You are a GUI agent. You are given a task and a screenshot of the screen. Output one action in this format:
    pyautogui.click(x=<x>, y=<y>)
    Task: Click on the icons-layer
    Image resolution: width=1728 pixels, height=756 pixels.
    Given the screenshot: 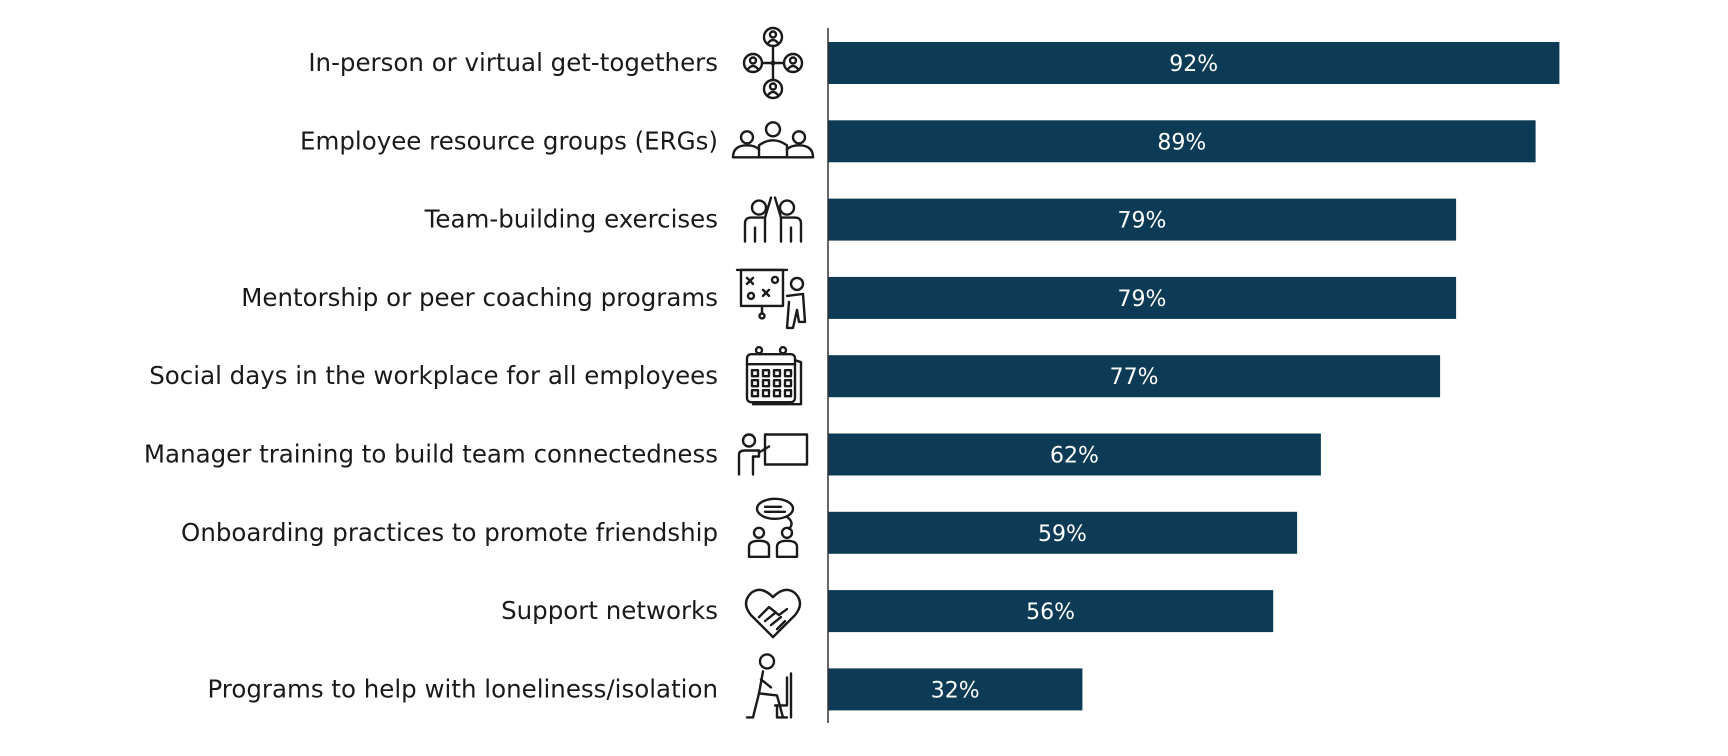 What is the action you would take?
    pyautogui.click(x=773, y=372)
    